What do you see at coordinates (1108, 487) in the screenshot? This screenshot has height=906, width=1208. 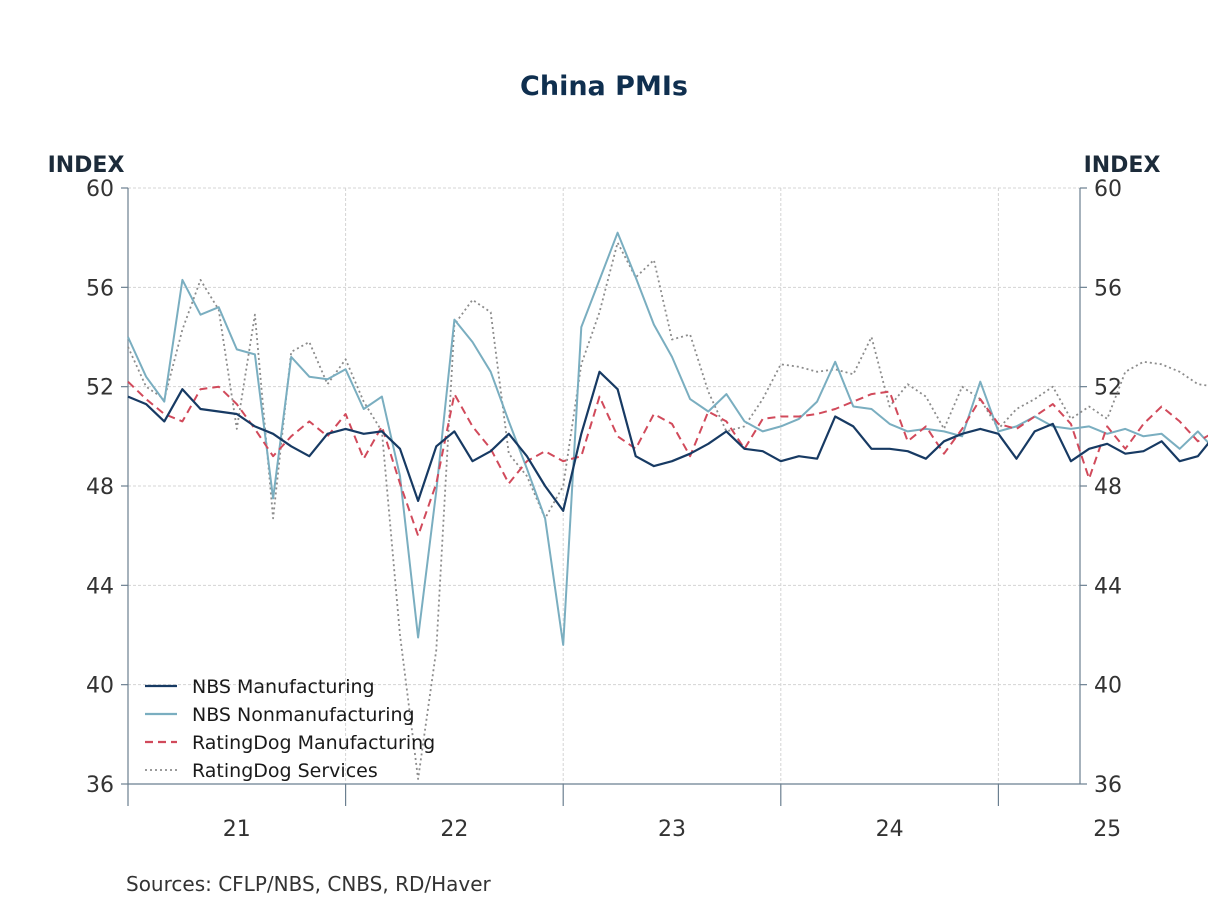 I see `right-y-tick-label: 48` at bounding box center [1108, 487].